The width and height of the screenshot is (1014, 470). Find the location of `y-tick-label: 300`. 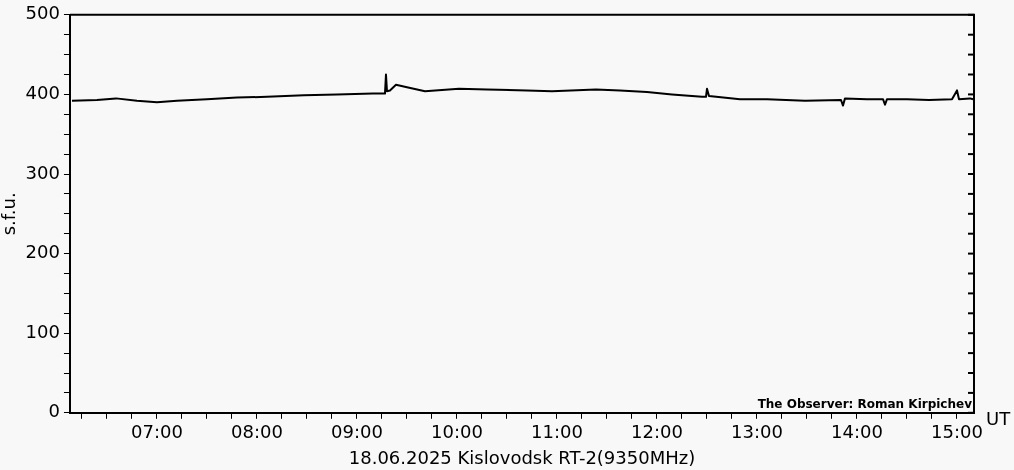

y-tick-label: 300 is located at coordinates (42, 172).